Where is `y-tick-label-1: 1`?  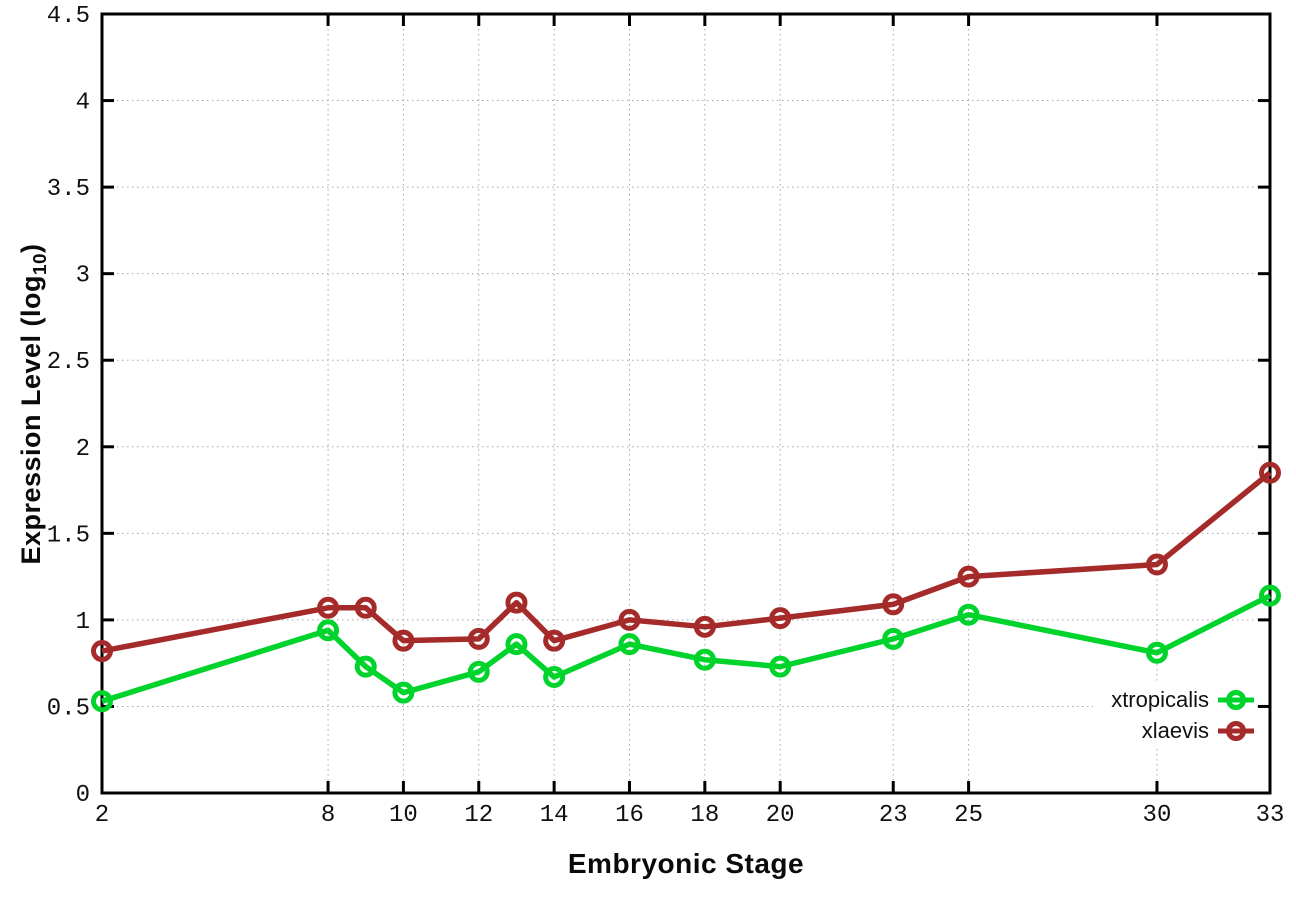 y-tick-label-1: 1 is located at coordinates (83, 622).